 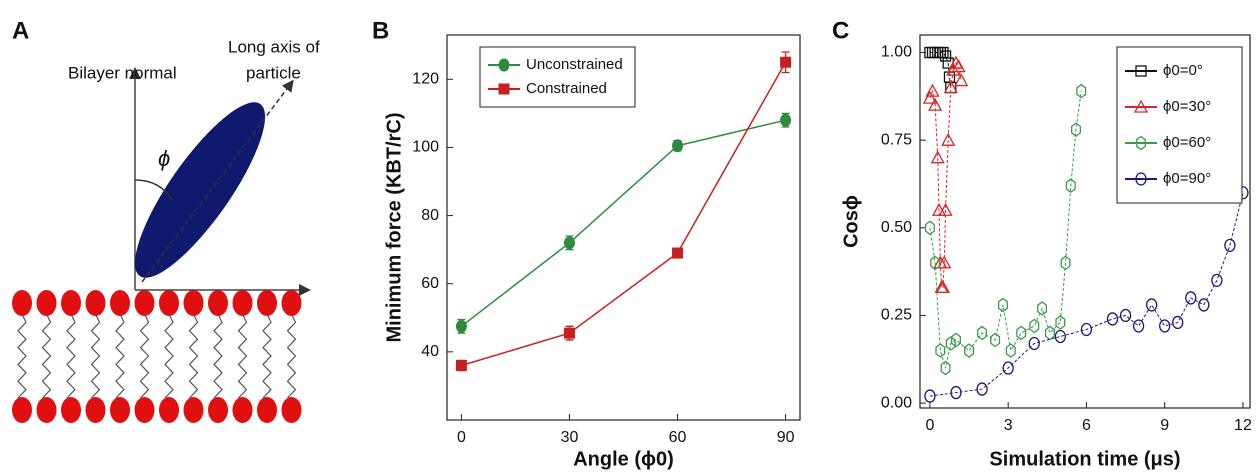 What do you see at coordinates (896, 139) in the screenshot?
I see `y-tick-label: 0.75` at bounding box center [896, 139].